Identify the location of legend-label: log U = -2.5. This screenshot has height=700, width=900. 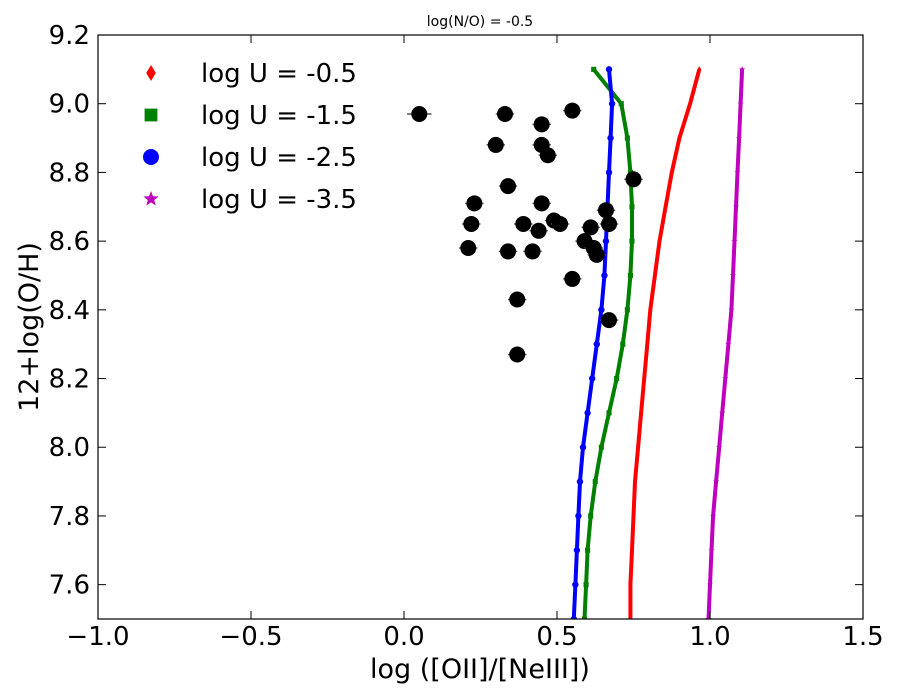
(279, 158).